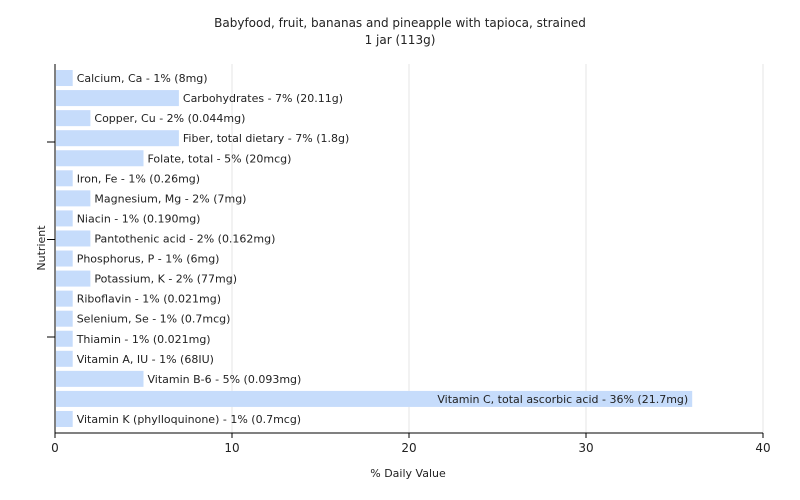 Image resolution: width=800 pixels, height=500 pixels. I want to click on bar-data-label: Vitamin A, IU - 1% (68IU), so click(145, 359).